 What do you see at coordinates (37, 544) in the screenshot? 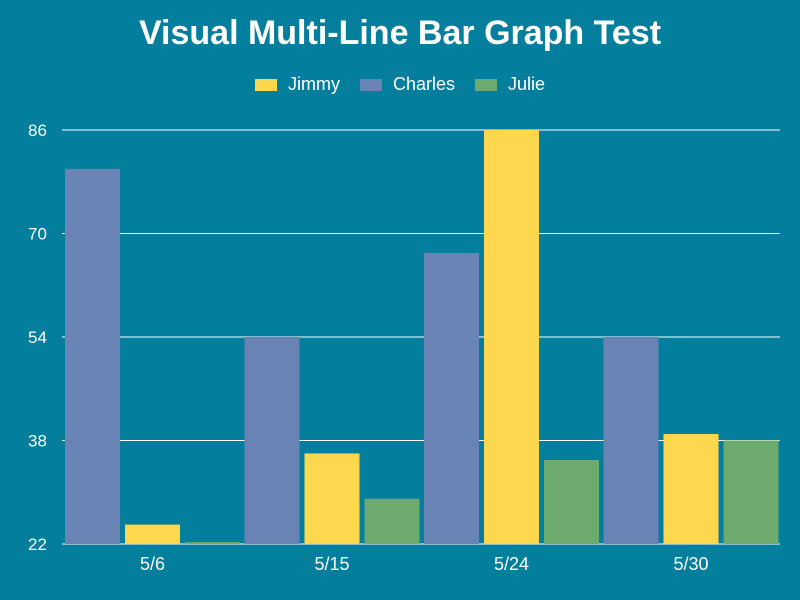
I see `y-tick-label: 22` at bounding box center [37, 544].